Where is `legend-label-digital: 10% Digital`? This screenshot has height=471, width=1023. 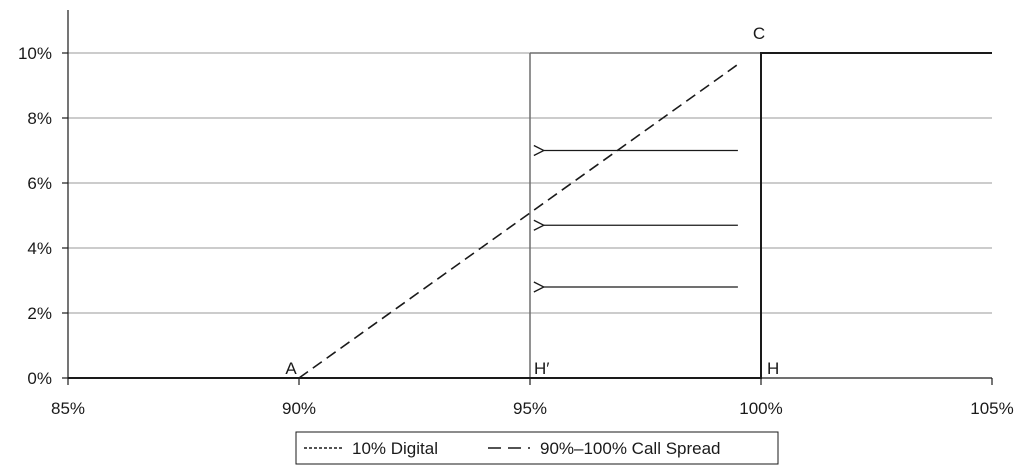
legend-label-digital: 10% Digital is located at coordinates (395, 448).